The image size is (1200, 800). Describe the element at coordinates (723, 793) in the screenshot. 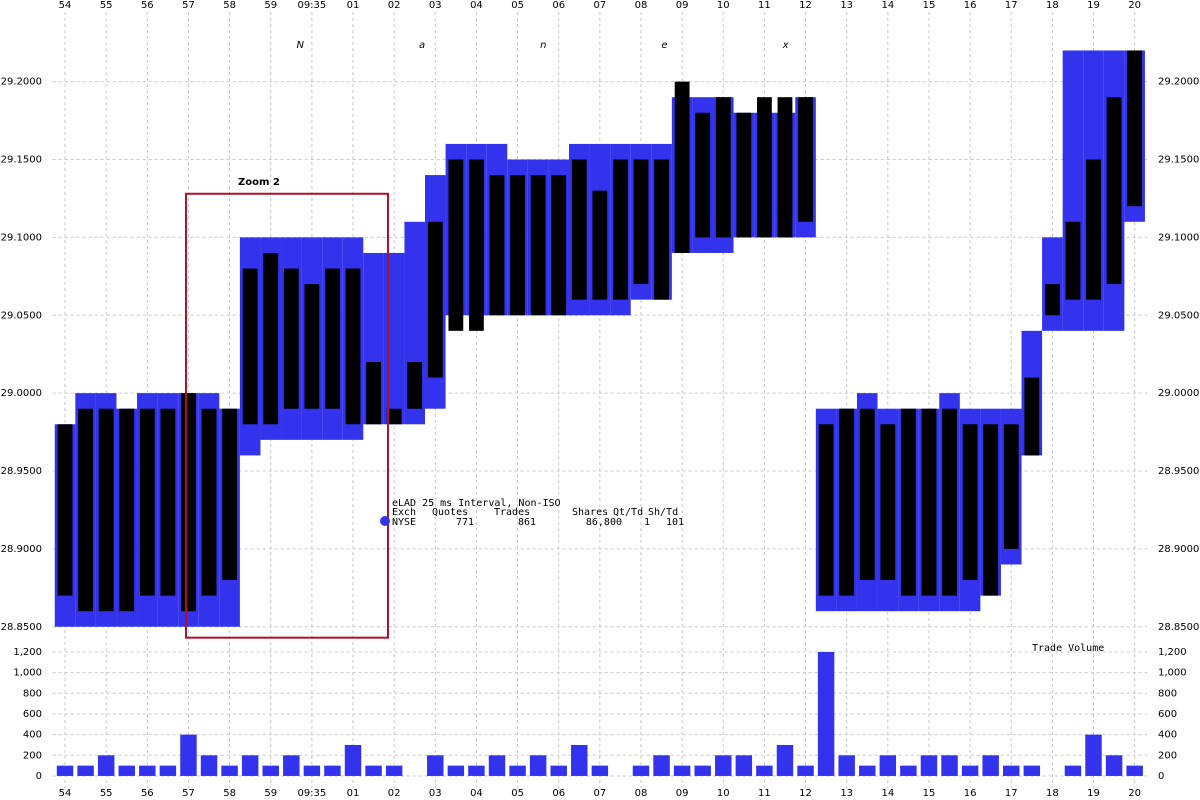

I see `x-tick-label-bottom: 10` at that location.